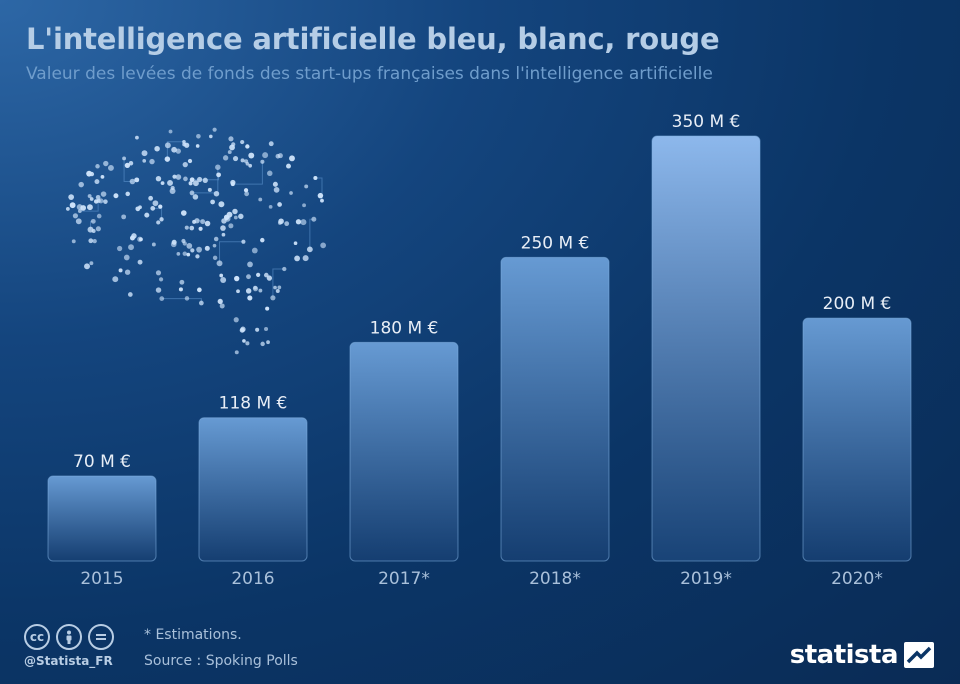 This screenshot has height=684, width=960. What do you see at coordinates (706, 579) in the screenshot?
I see `category-label: 2019*` at bounding box center [706, 579].